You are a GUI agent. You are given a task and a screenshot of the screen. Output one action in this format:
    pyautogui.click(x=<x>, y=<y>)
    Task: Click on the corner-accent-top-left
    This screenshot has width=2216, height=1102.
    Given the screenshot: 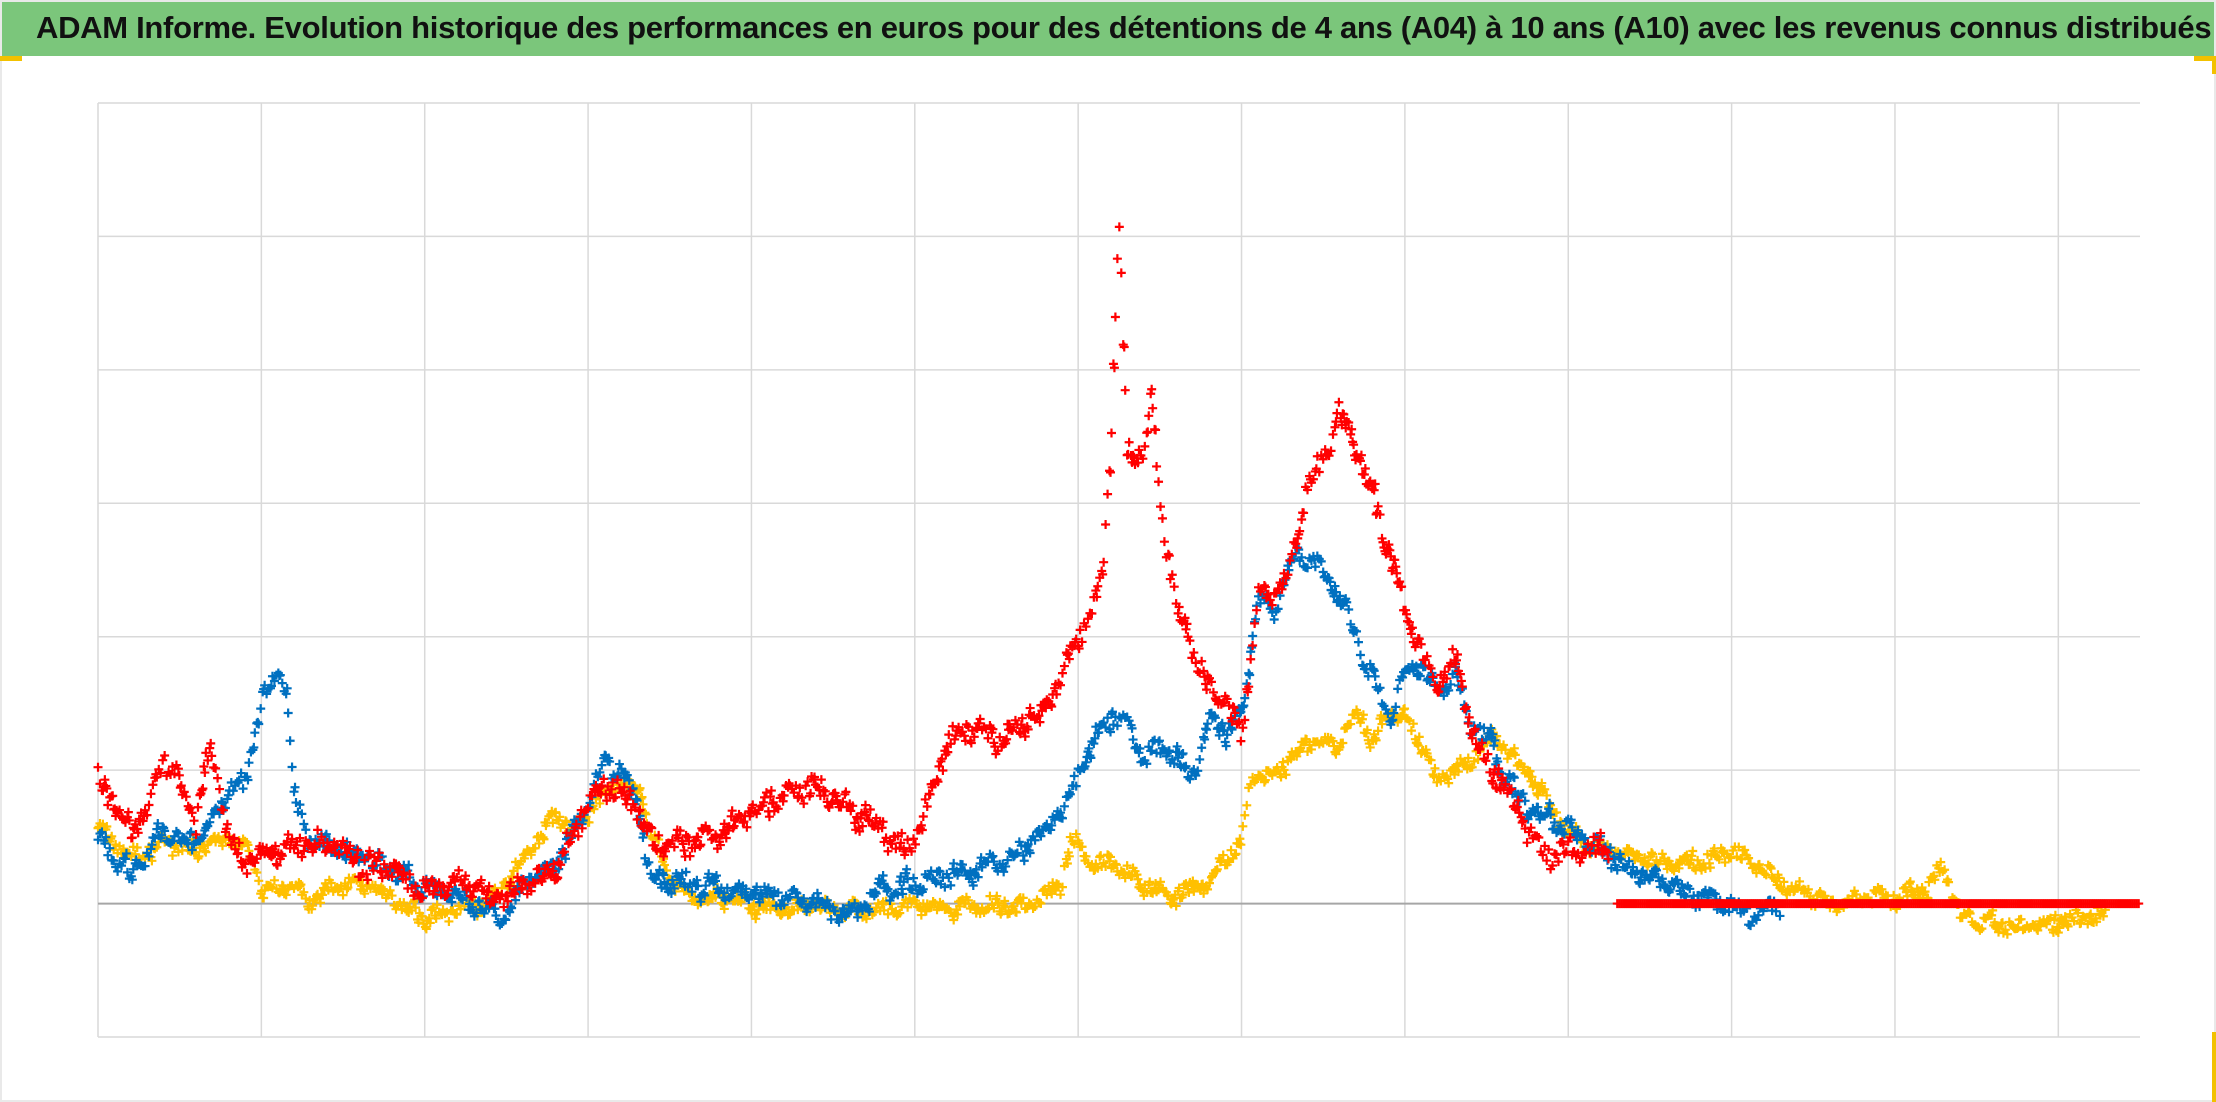 What is the action you would take?
    pyautogui.click(x=11, y=58)
    